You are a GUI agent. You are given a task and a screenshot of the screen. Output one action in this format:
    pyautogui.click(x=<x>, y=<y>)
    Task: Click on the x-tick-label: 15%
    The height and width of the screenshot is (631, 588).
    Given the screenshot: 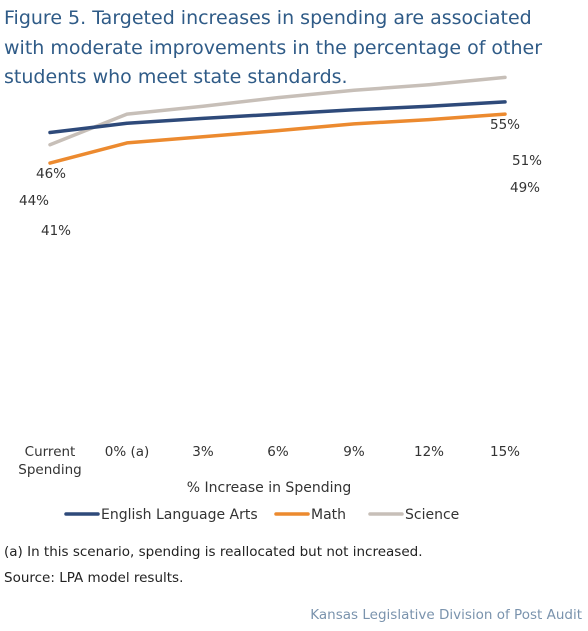 What is the action you would take?
    pyautogui.click(x=505, y=452)
    